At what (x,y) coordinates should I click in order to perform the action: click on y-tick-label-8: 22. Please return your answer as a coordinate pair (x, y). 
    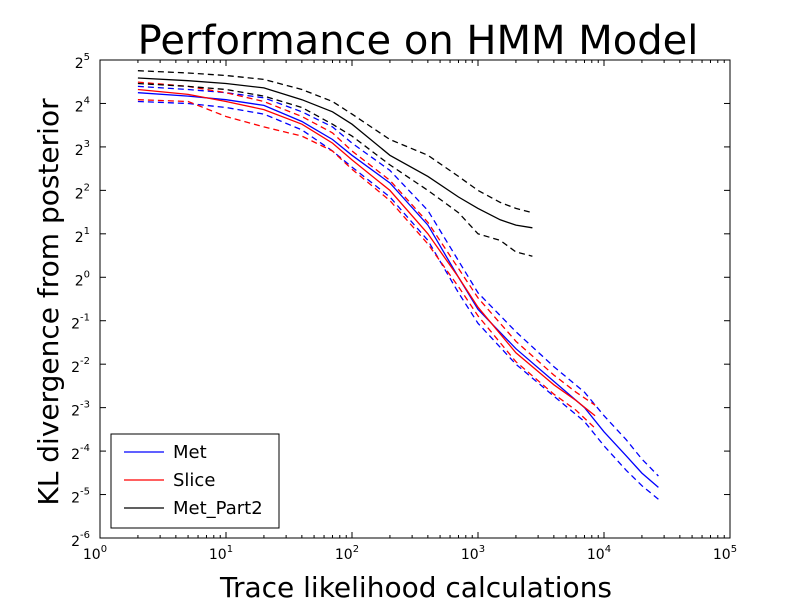
    Looking at the image, I should click on (82, 192).